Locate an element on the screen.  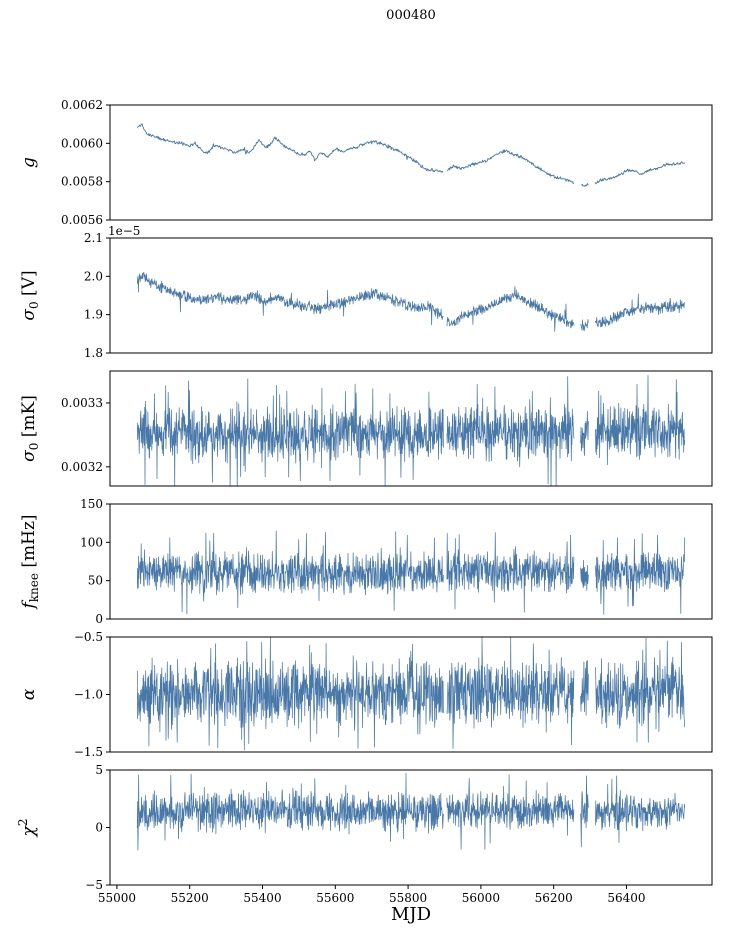
y-axis-label: α is located at coordinates (29, 694).